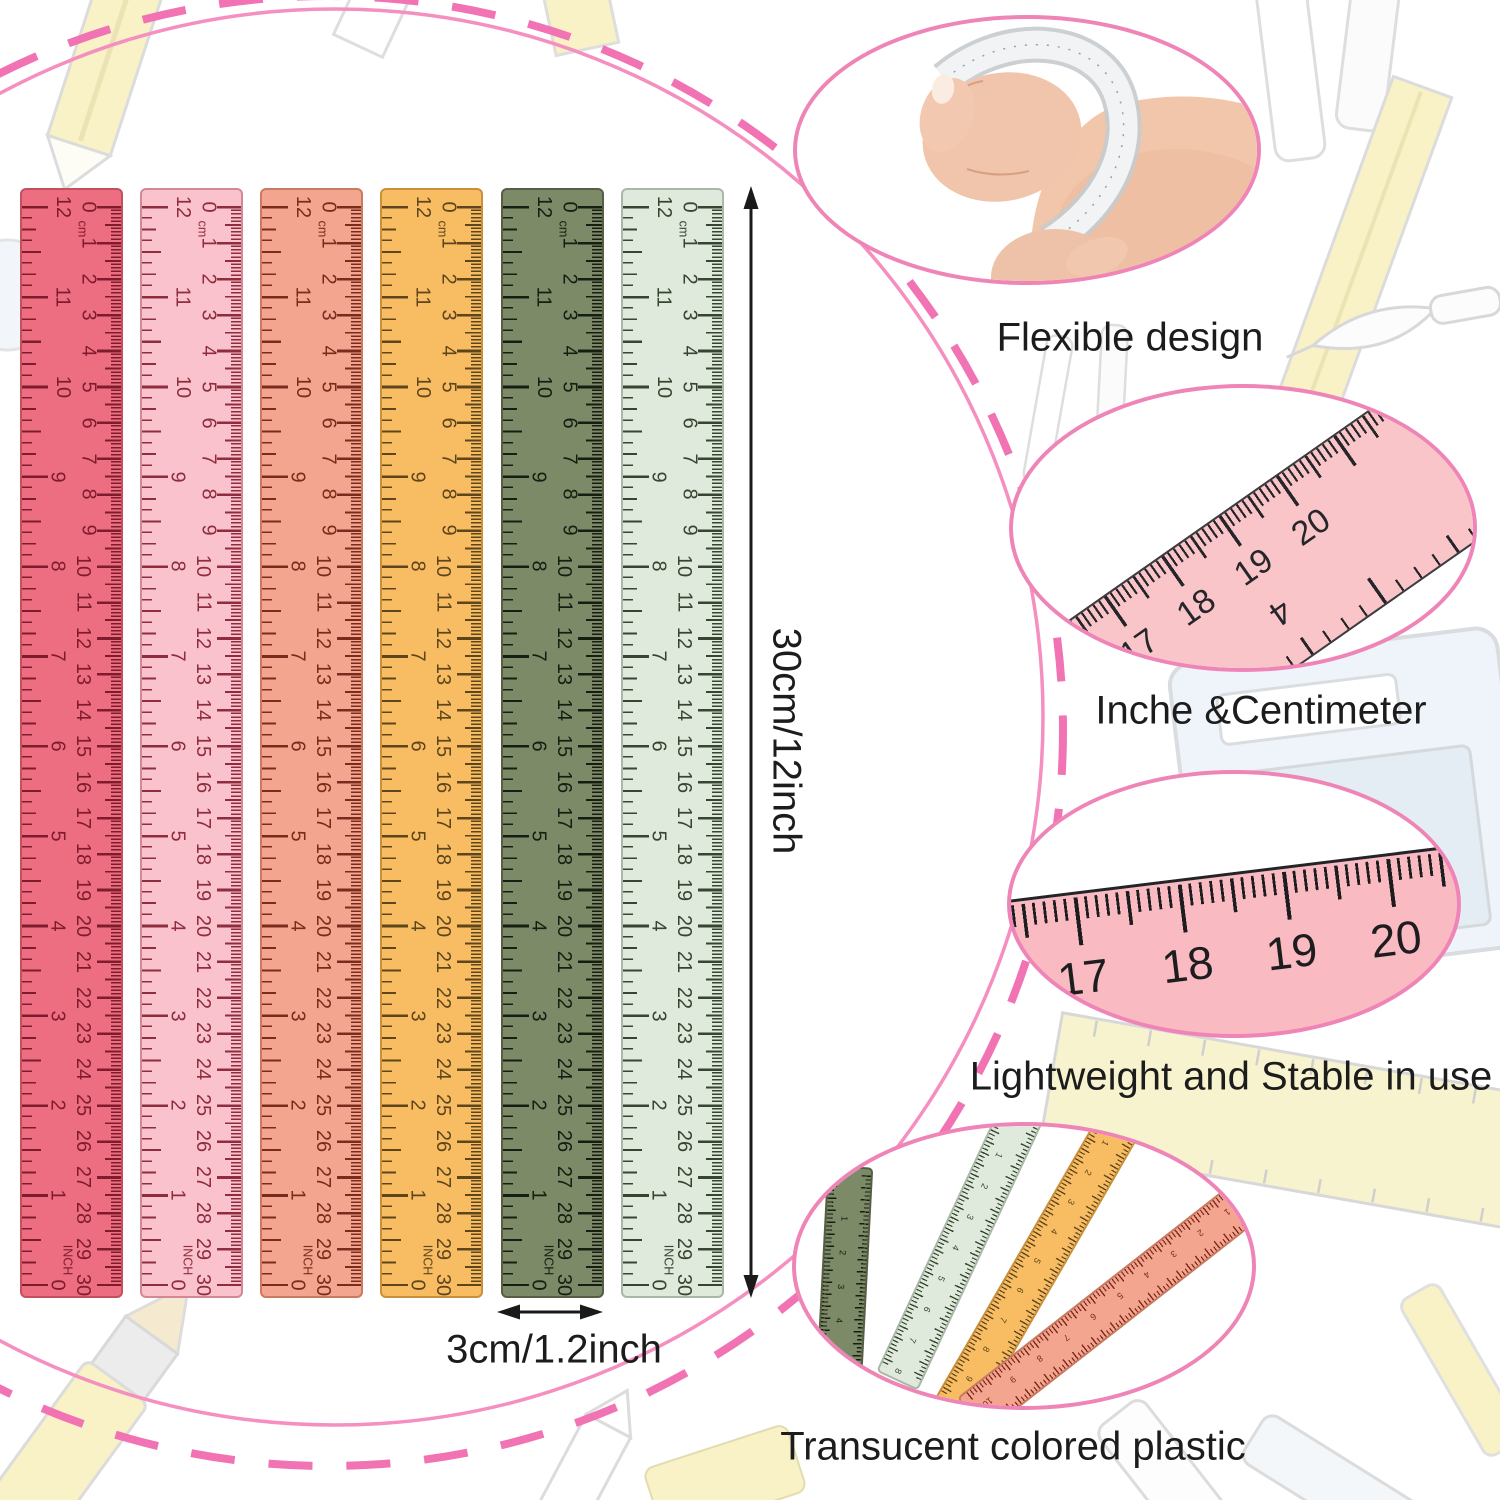  What do you see at coordinates (1196, 607) in the screenshot?
I see `closeup-cm-18: 18` at bounding box center [1196, 607].